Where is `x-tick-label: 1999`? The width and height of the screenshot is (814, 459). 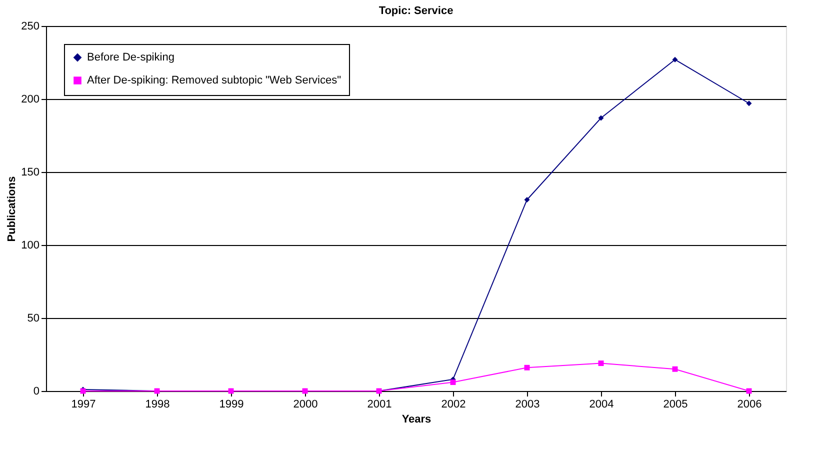
x-tick-label: 1999 is located at coordinates (231, 404).